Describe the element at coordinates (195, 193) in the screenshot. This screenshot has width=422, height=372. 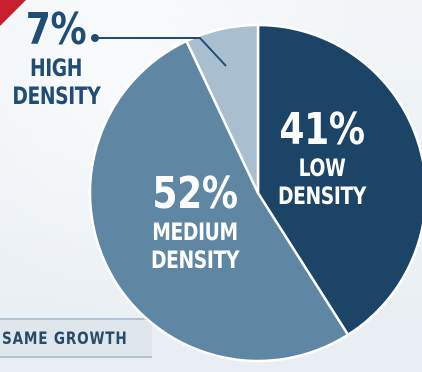
I see `slice-pct-medium: 52%` at that location.